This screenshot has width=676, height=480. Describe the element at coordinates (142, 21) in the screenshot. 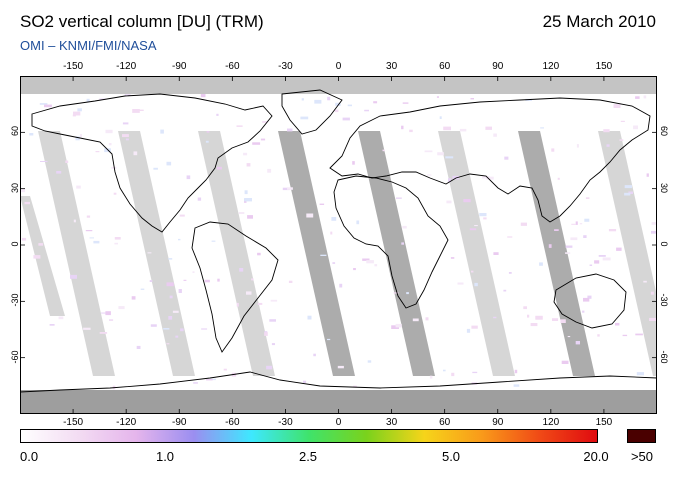

I see `map-title: SO2 vertical column [DU] (TRM)` at that location.